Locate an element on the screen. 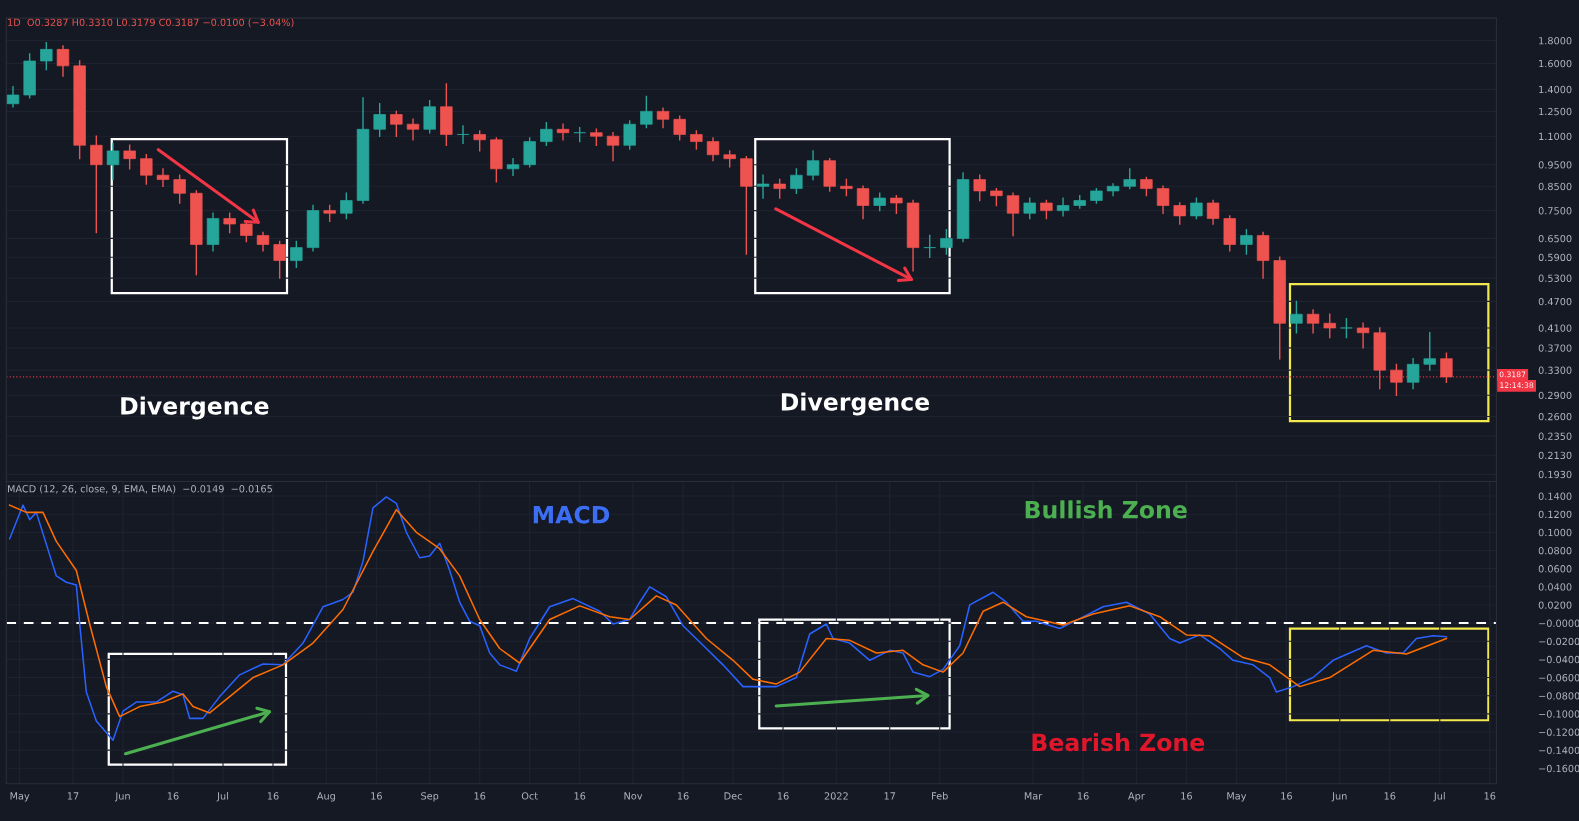  y-tick-label: 0.4100 is located at coordinates (1555, 328).